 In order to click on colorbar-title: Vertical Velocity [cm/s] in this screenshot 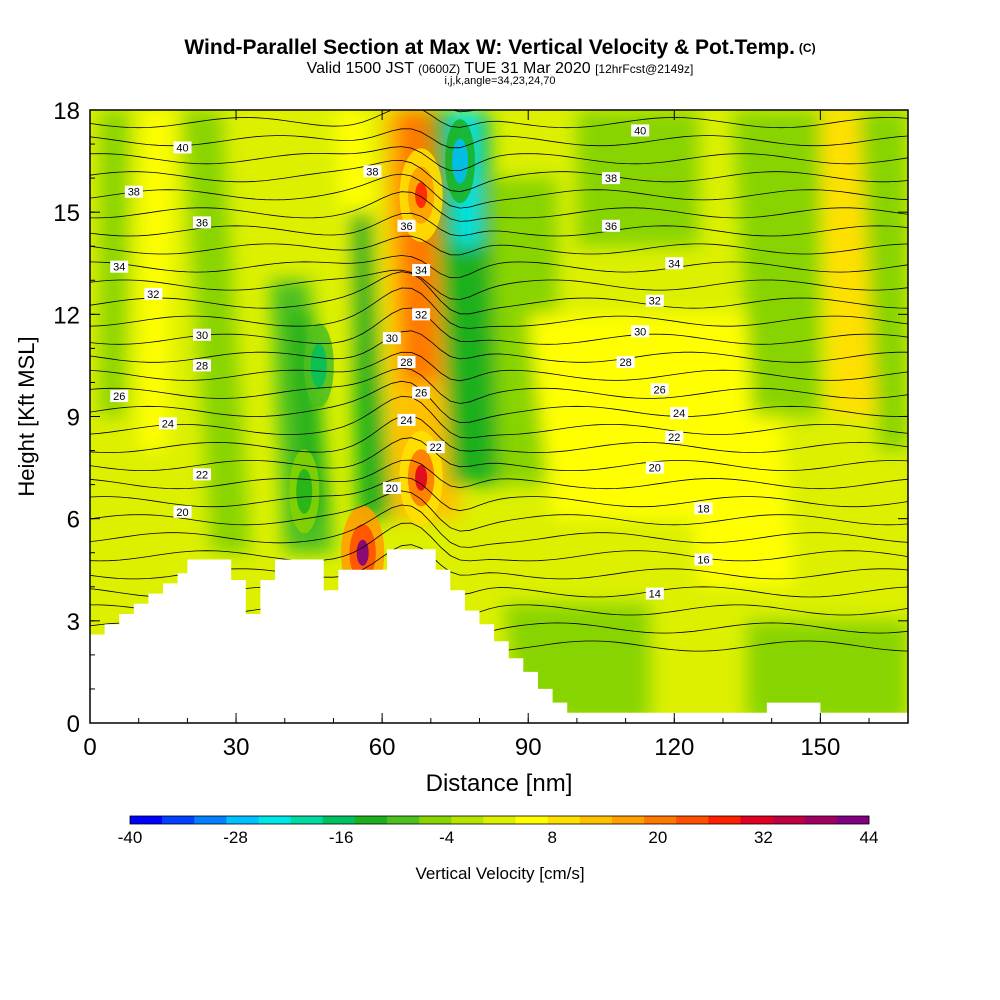, I will do `click(500, 873)`.